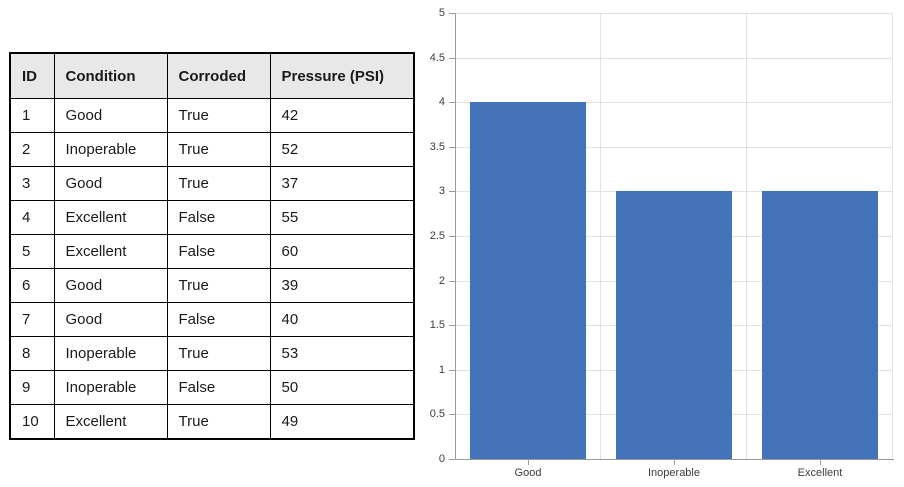  I want to click on table-cell: 40, so click(342, 319).